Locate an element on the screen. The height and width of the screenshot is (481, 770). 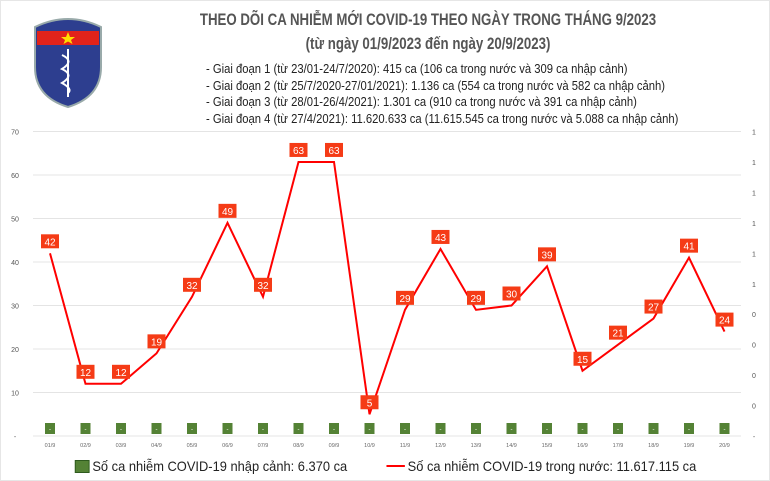
x-axis-tick: 07/9 is located at coordinates (263, 446).